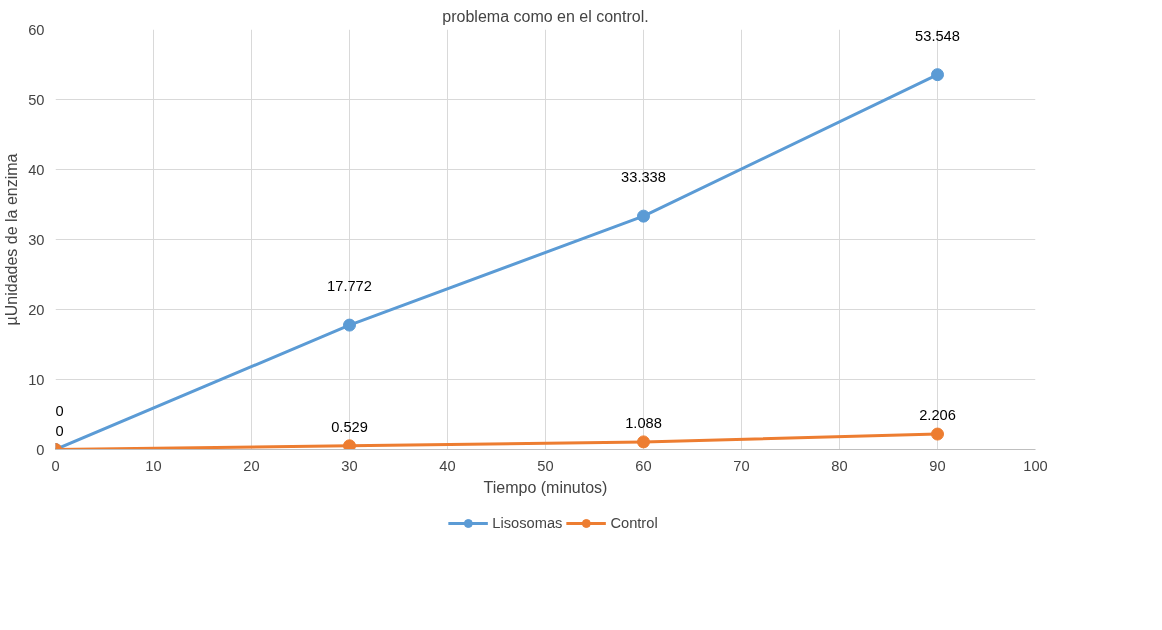  What do you see at coordinates (36, 29) in the screenshot?
I see `y-tick-label: 60` at bounding box center [36, 29].